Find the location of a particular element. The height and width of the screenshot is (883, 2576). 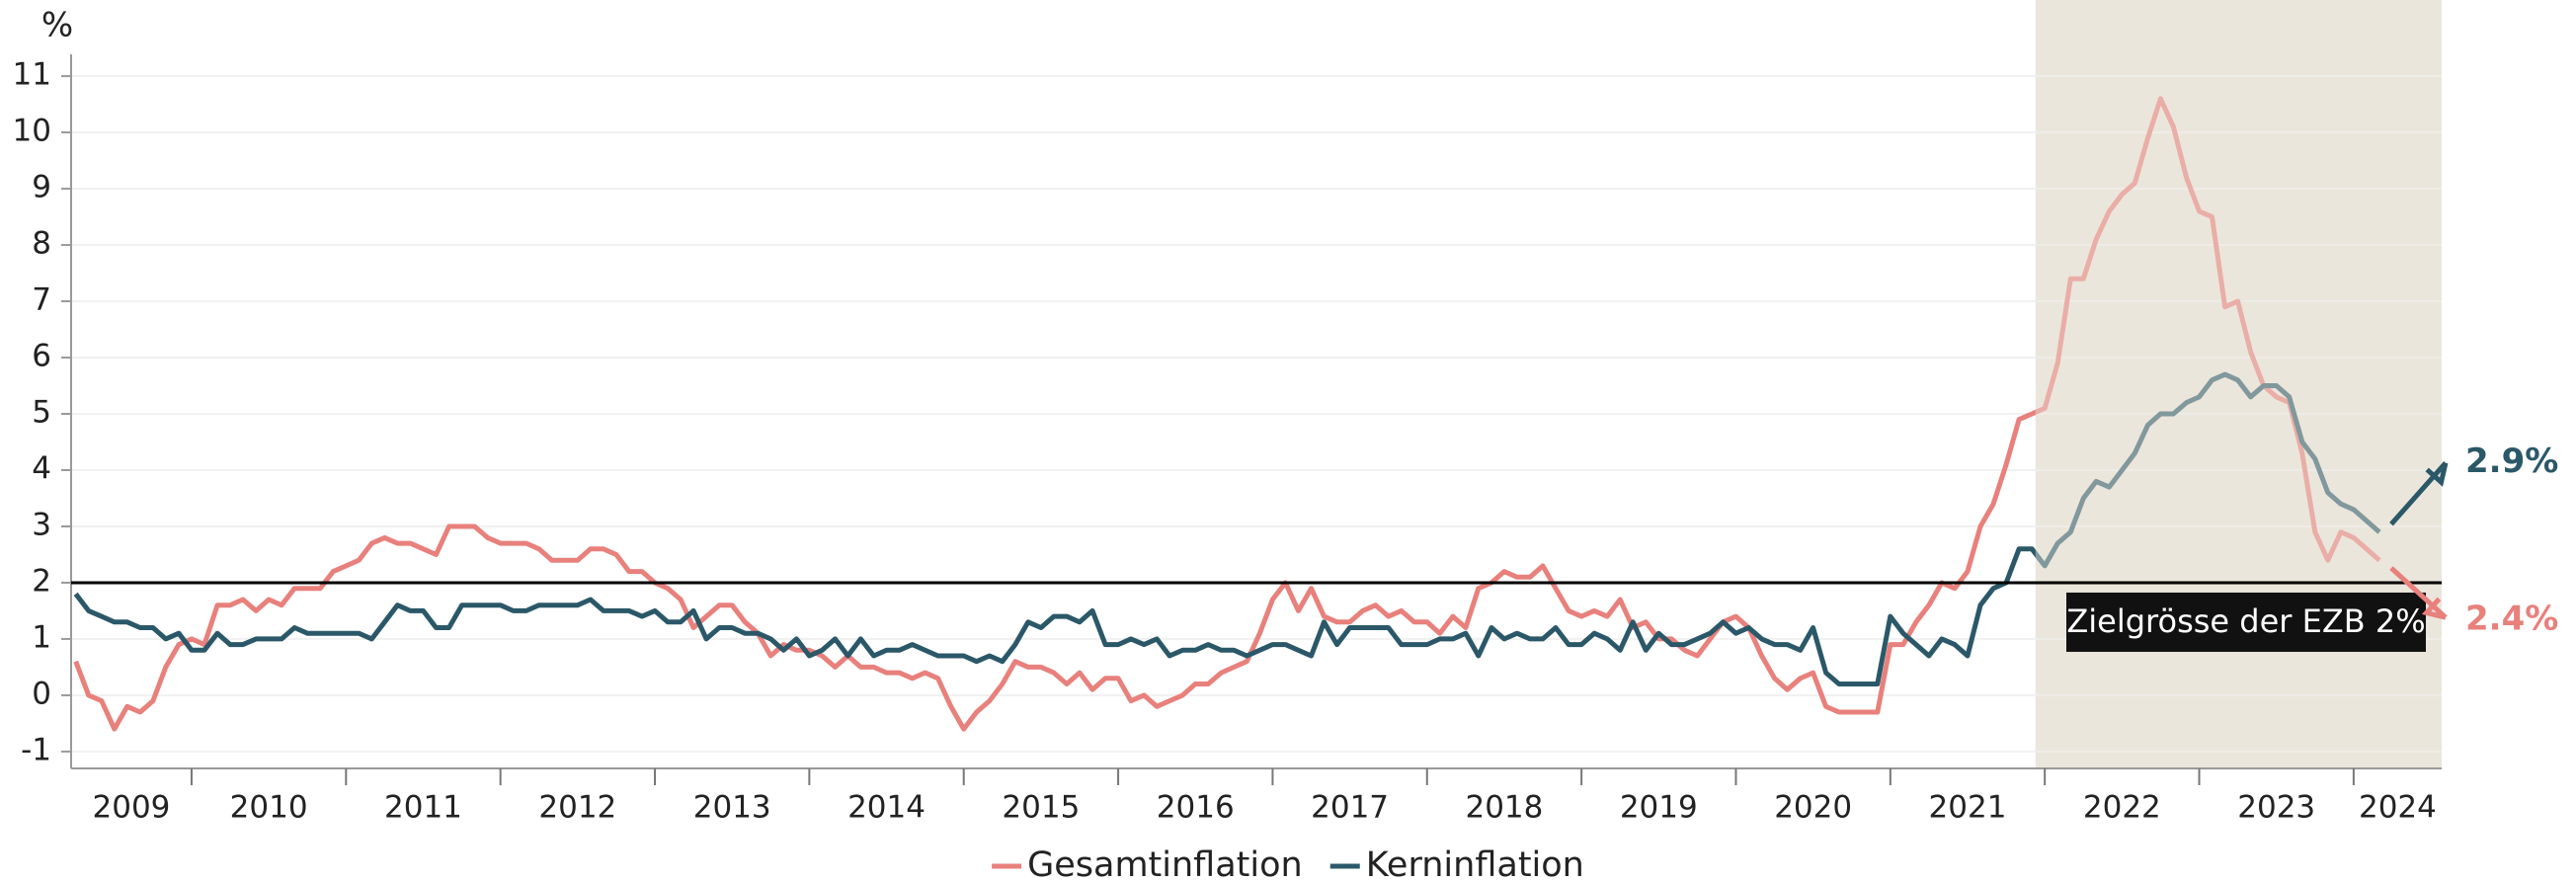

y-tick-label: 5 is located at coordinates (41, 413).